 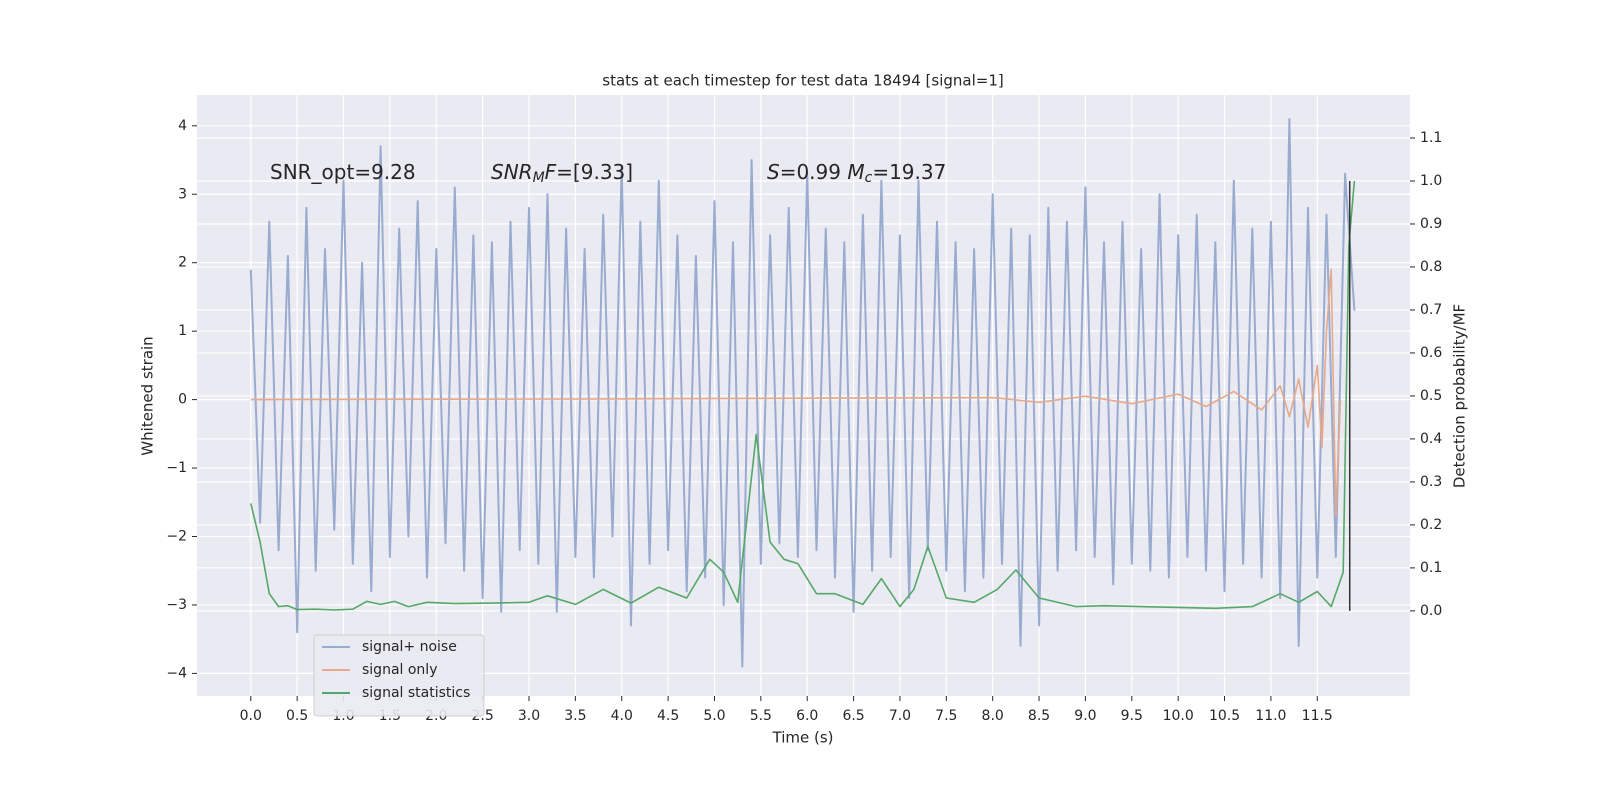 I want to click on annotation-part: SNR, so click(x=512, y=172).